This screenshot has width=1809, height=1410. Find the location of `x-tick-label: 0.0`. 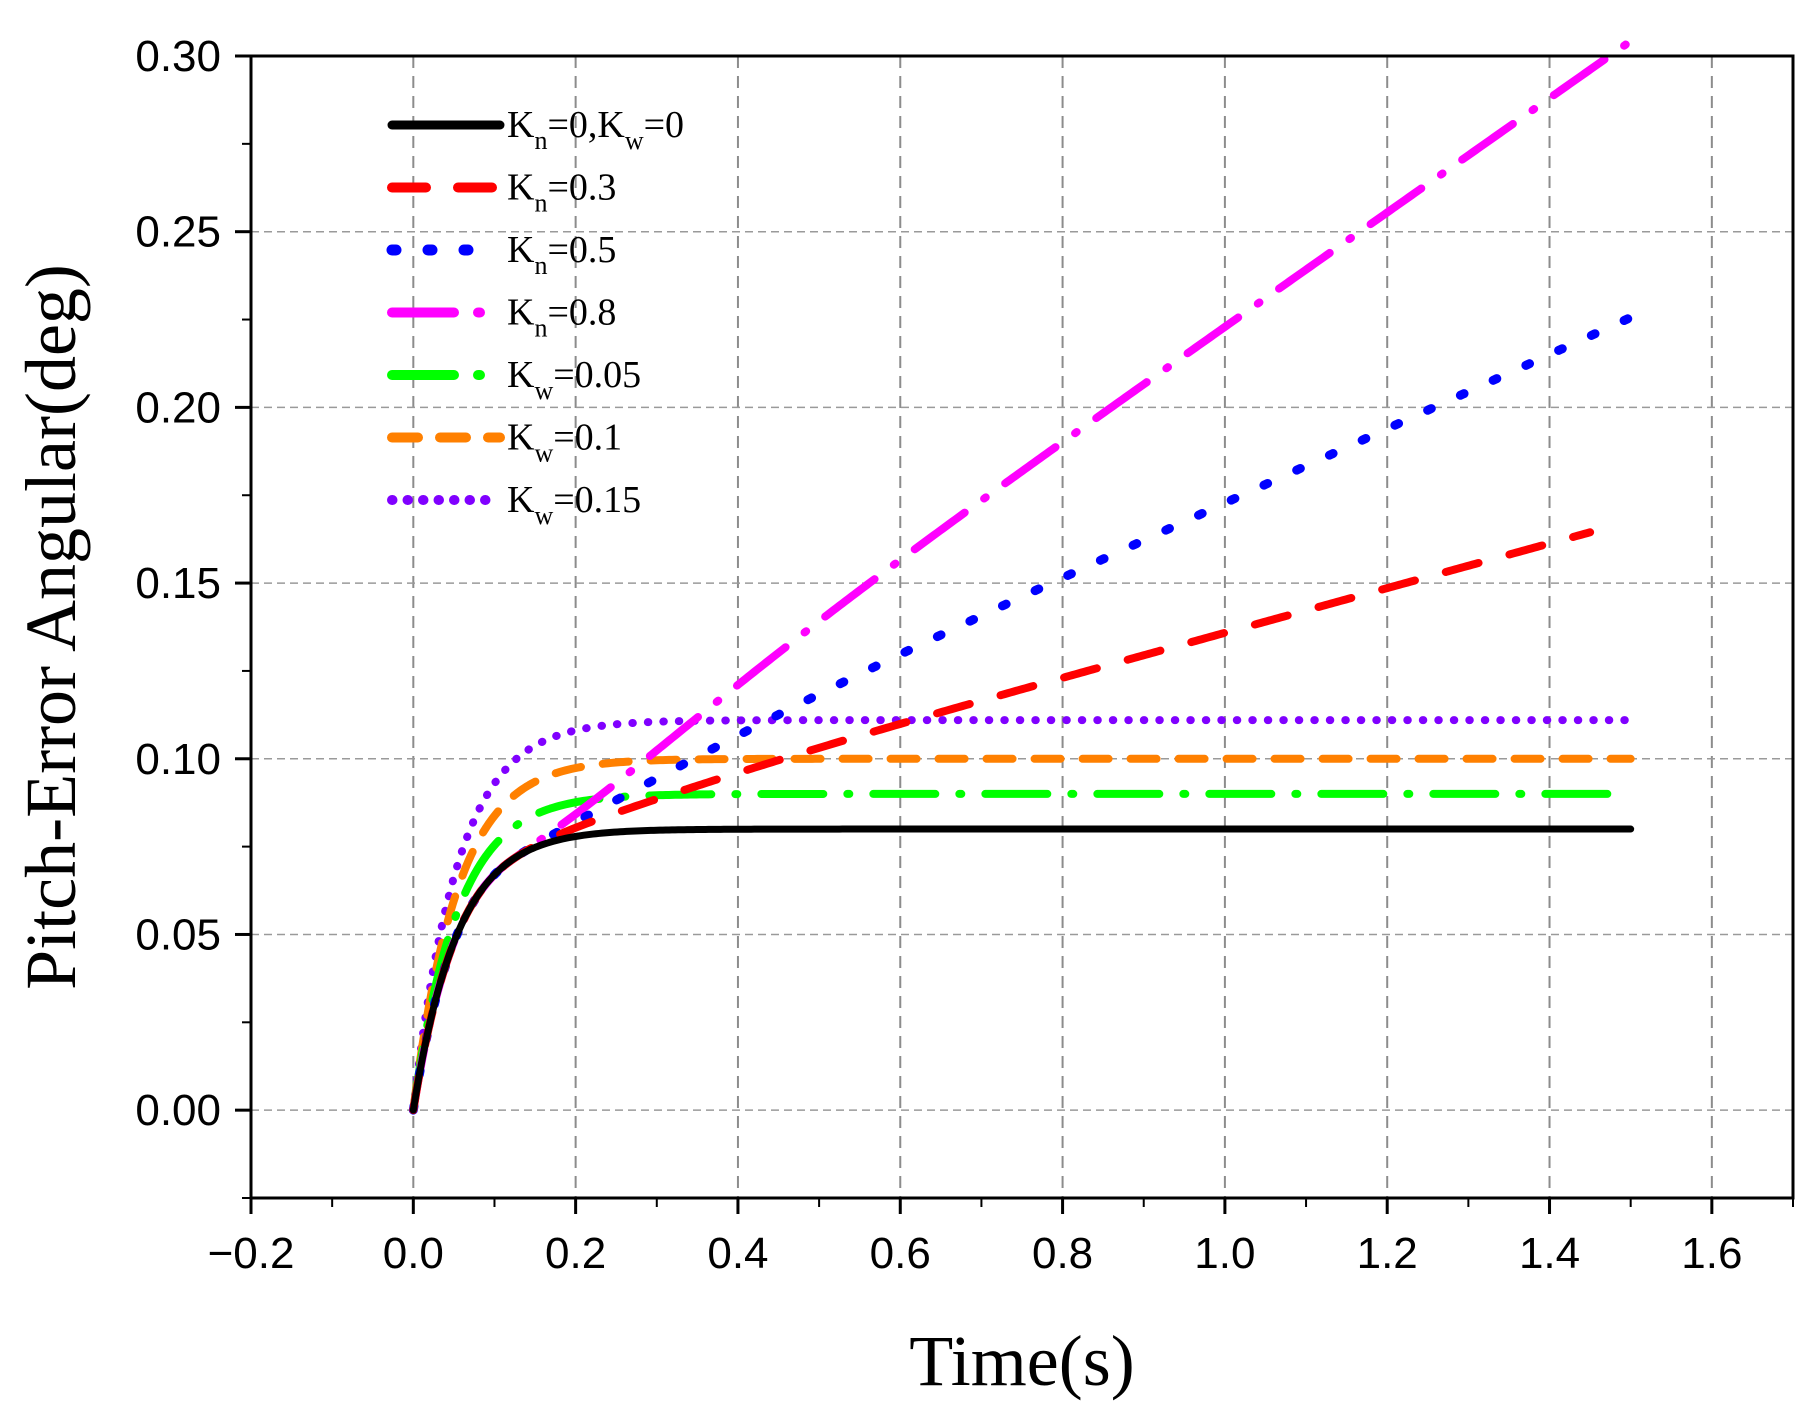

x-tick-label: 0.0 is located at coordinates (413, 1253).